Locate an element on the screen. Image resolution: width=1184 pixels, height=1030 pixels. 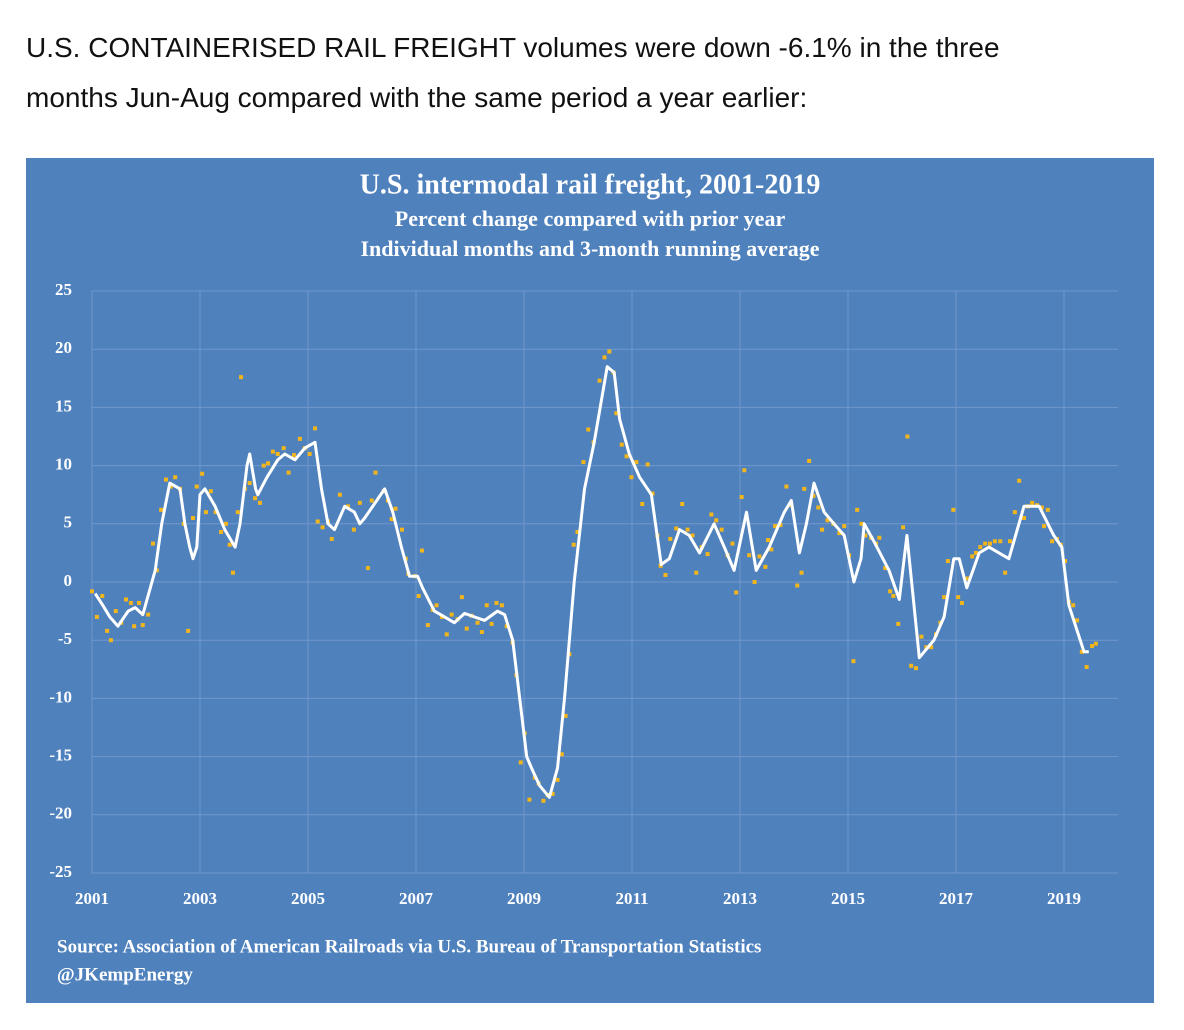
y-tick-label: -15 is located at coordinates (60, 755).